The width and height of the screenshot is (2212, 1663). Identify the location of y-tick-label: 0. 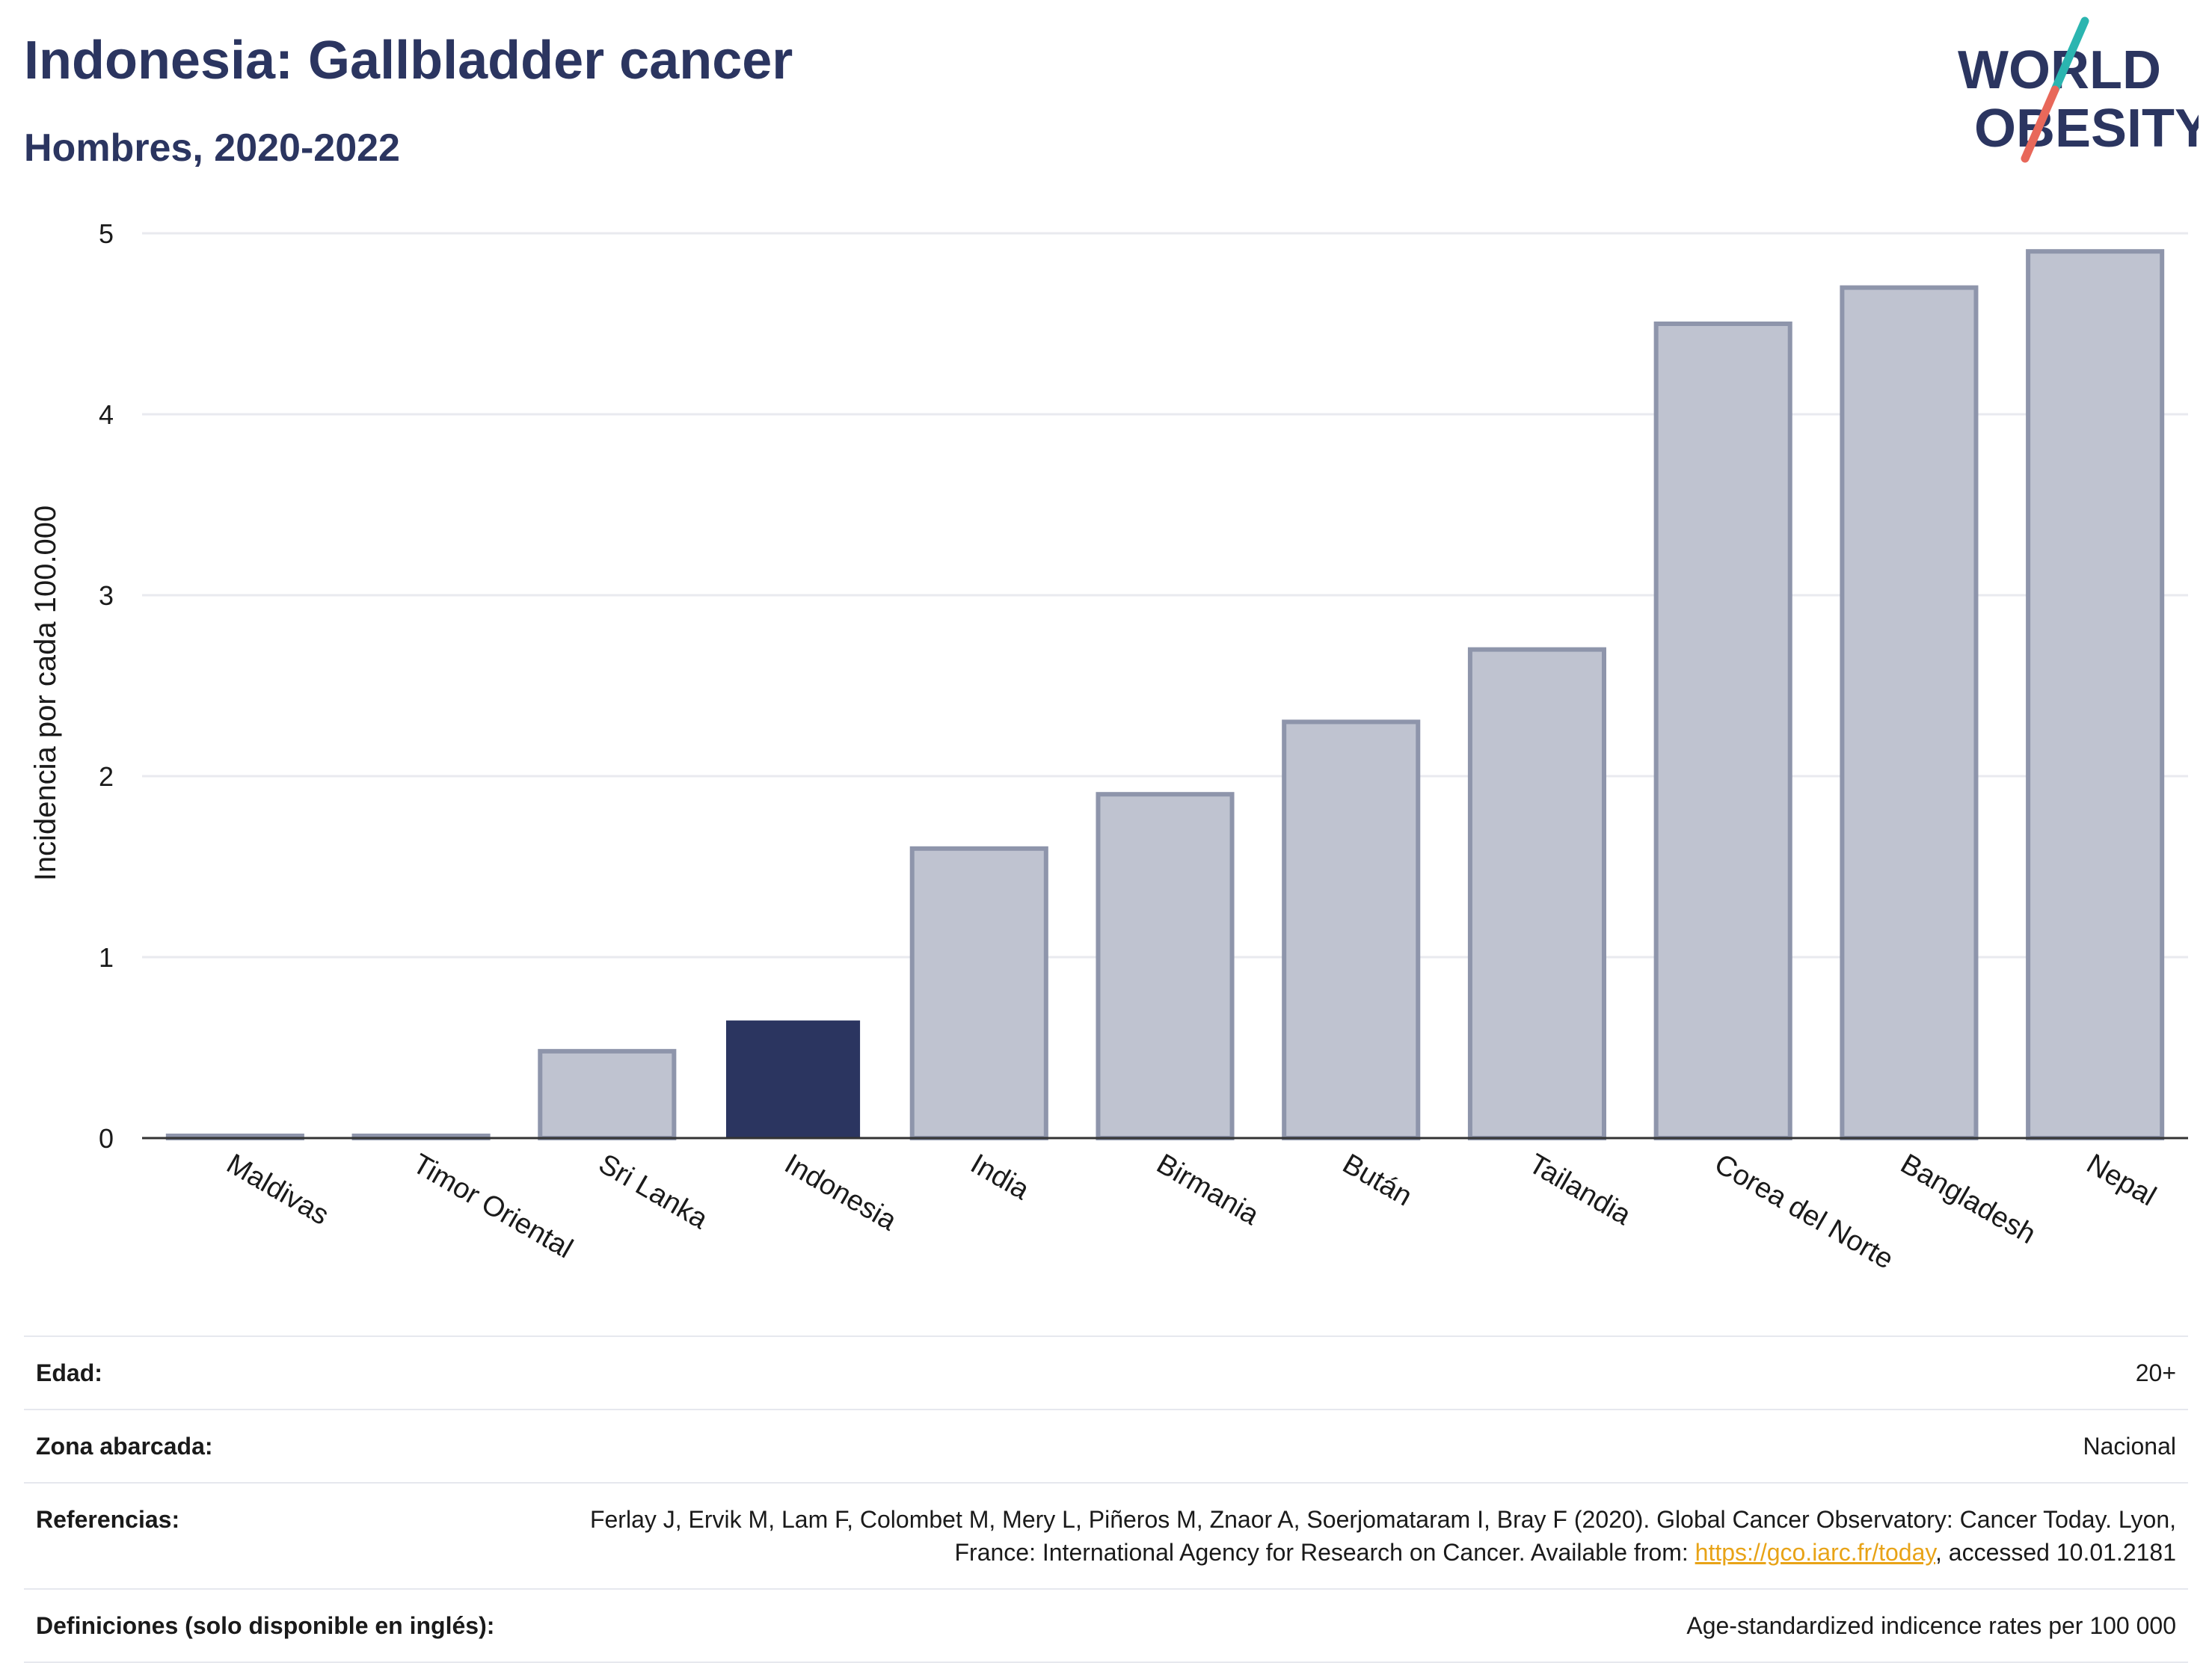
(106, 1138).